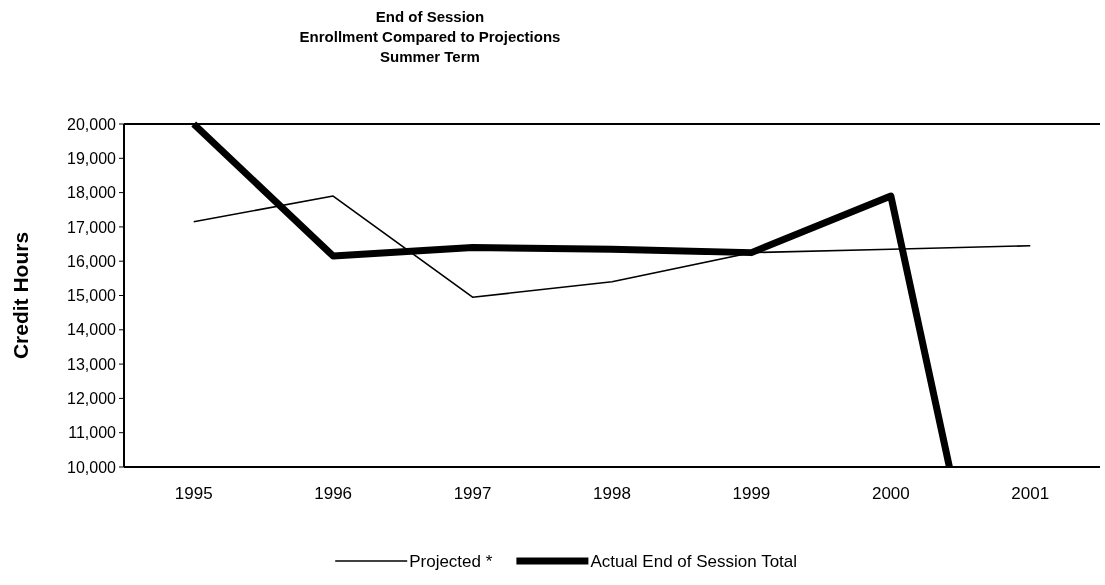  Describe the element at coordinates (92, 124) in the screenshot. I see `y-tick-label: 20,000` at that location.